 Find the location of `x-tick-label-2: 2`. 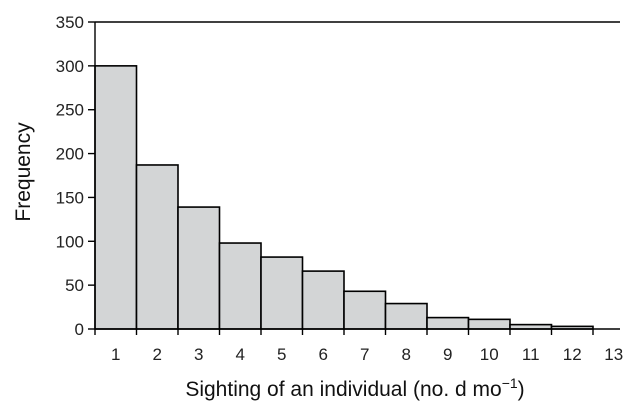

x-tick-label-2: 2 is located at coordinates (157, 354).